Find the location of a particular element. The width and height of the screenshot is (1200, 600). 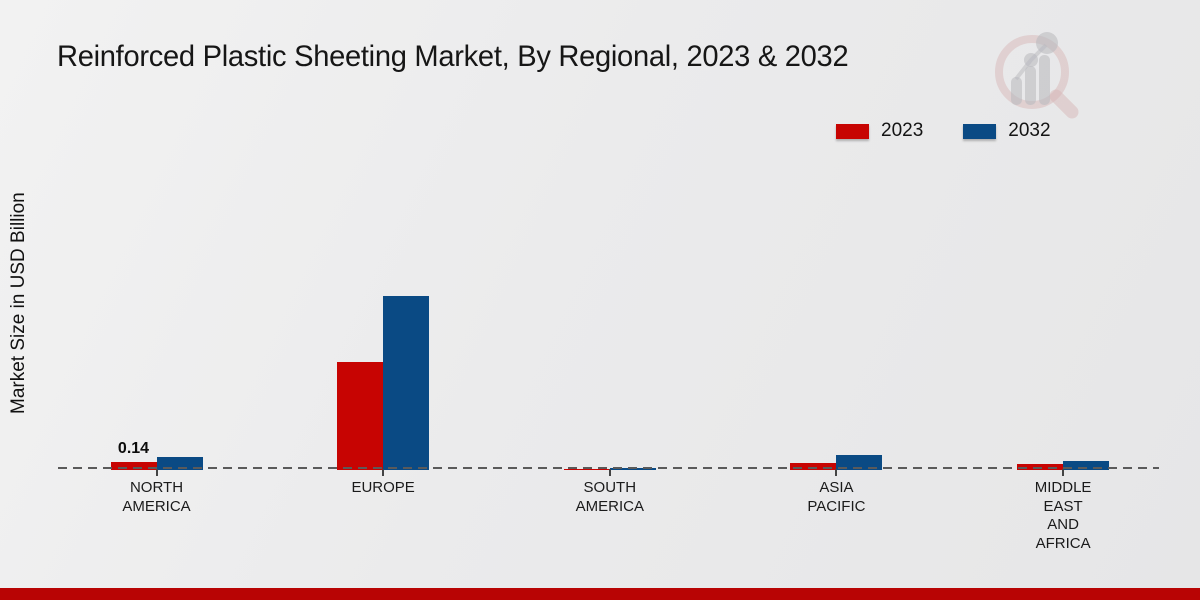

x-label-south-america: SOUTH AMERICA is located at coordinates (609, 497).